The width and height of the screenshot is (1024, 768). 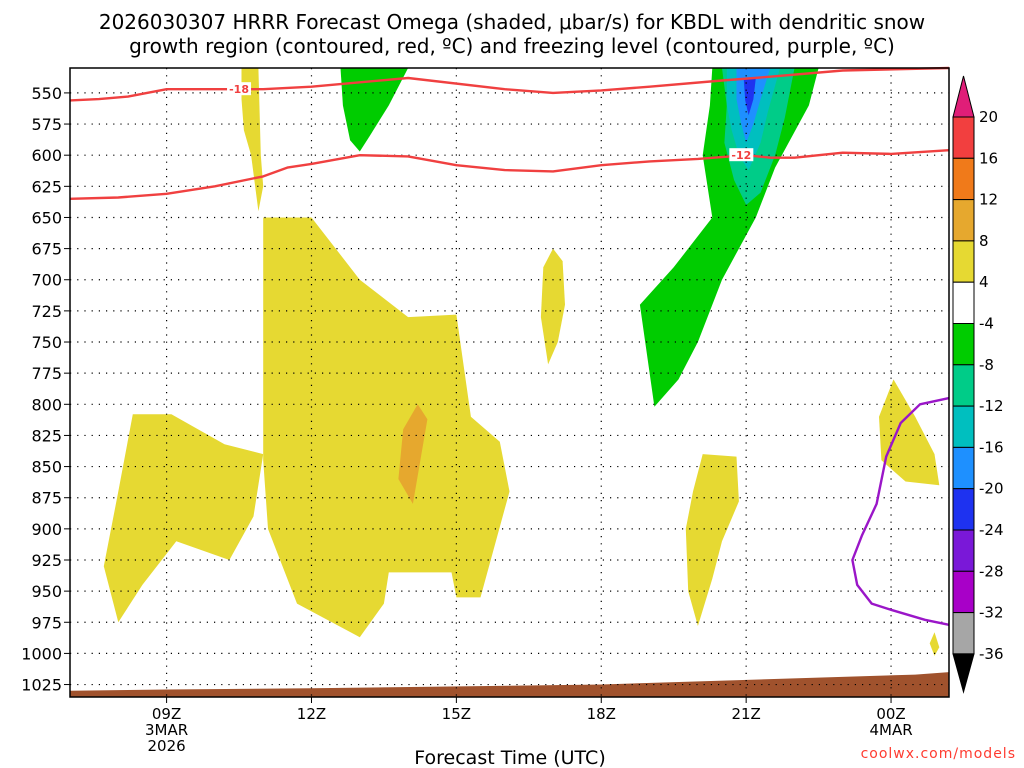 I want to click on colorbar: 20 16 12 8 4 -4 -8 -12 -16 -20 -24 -28 -32 -36, so click(x=978, y=384).